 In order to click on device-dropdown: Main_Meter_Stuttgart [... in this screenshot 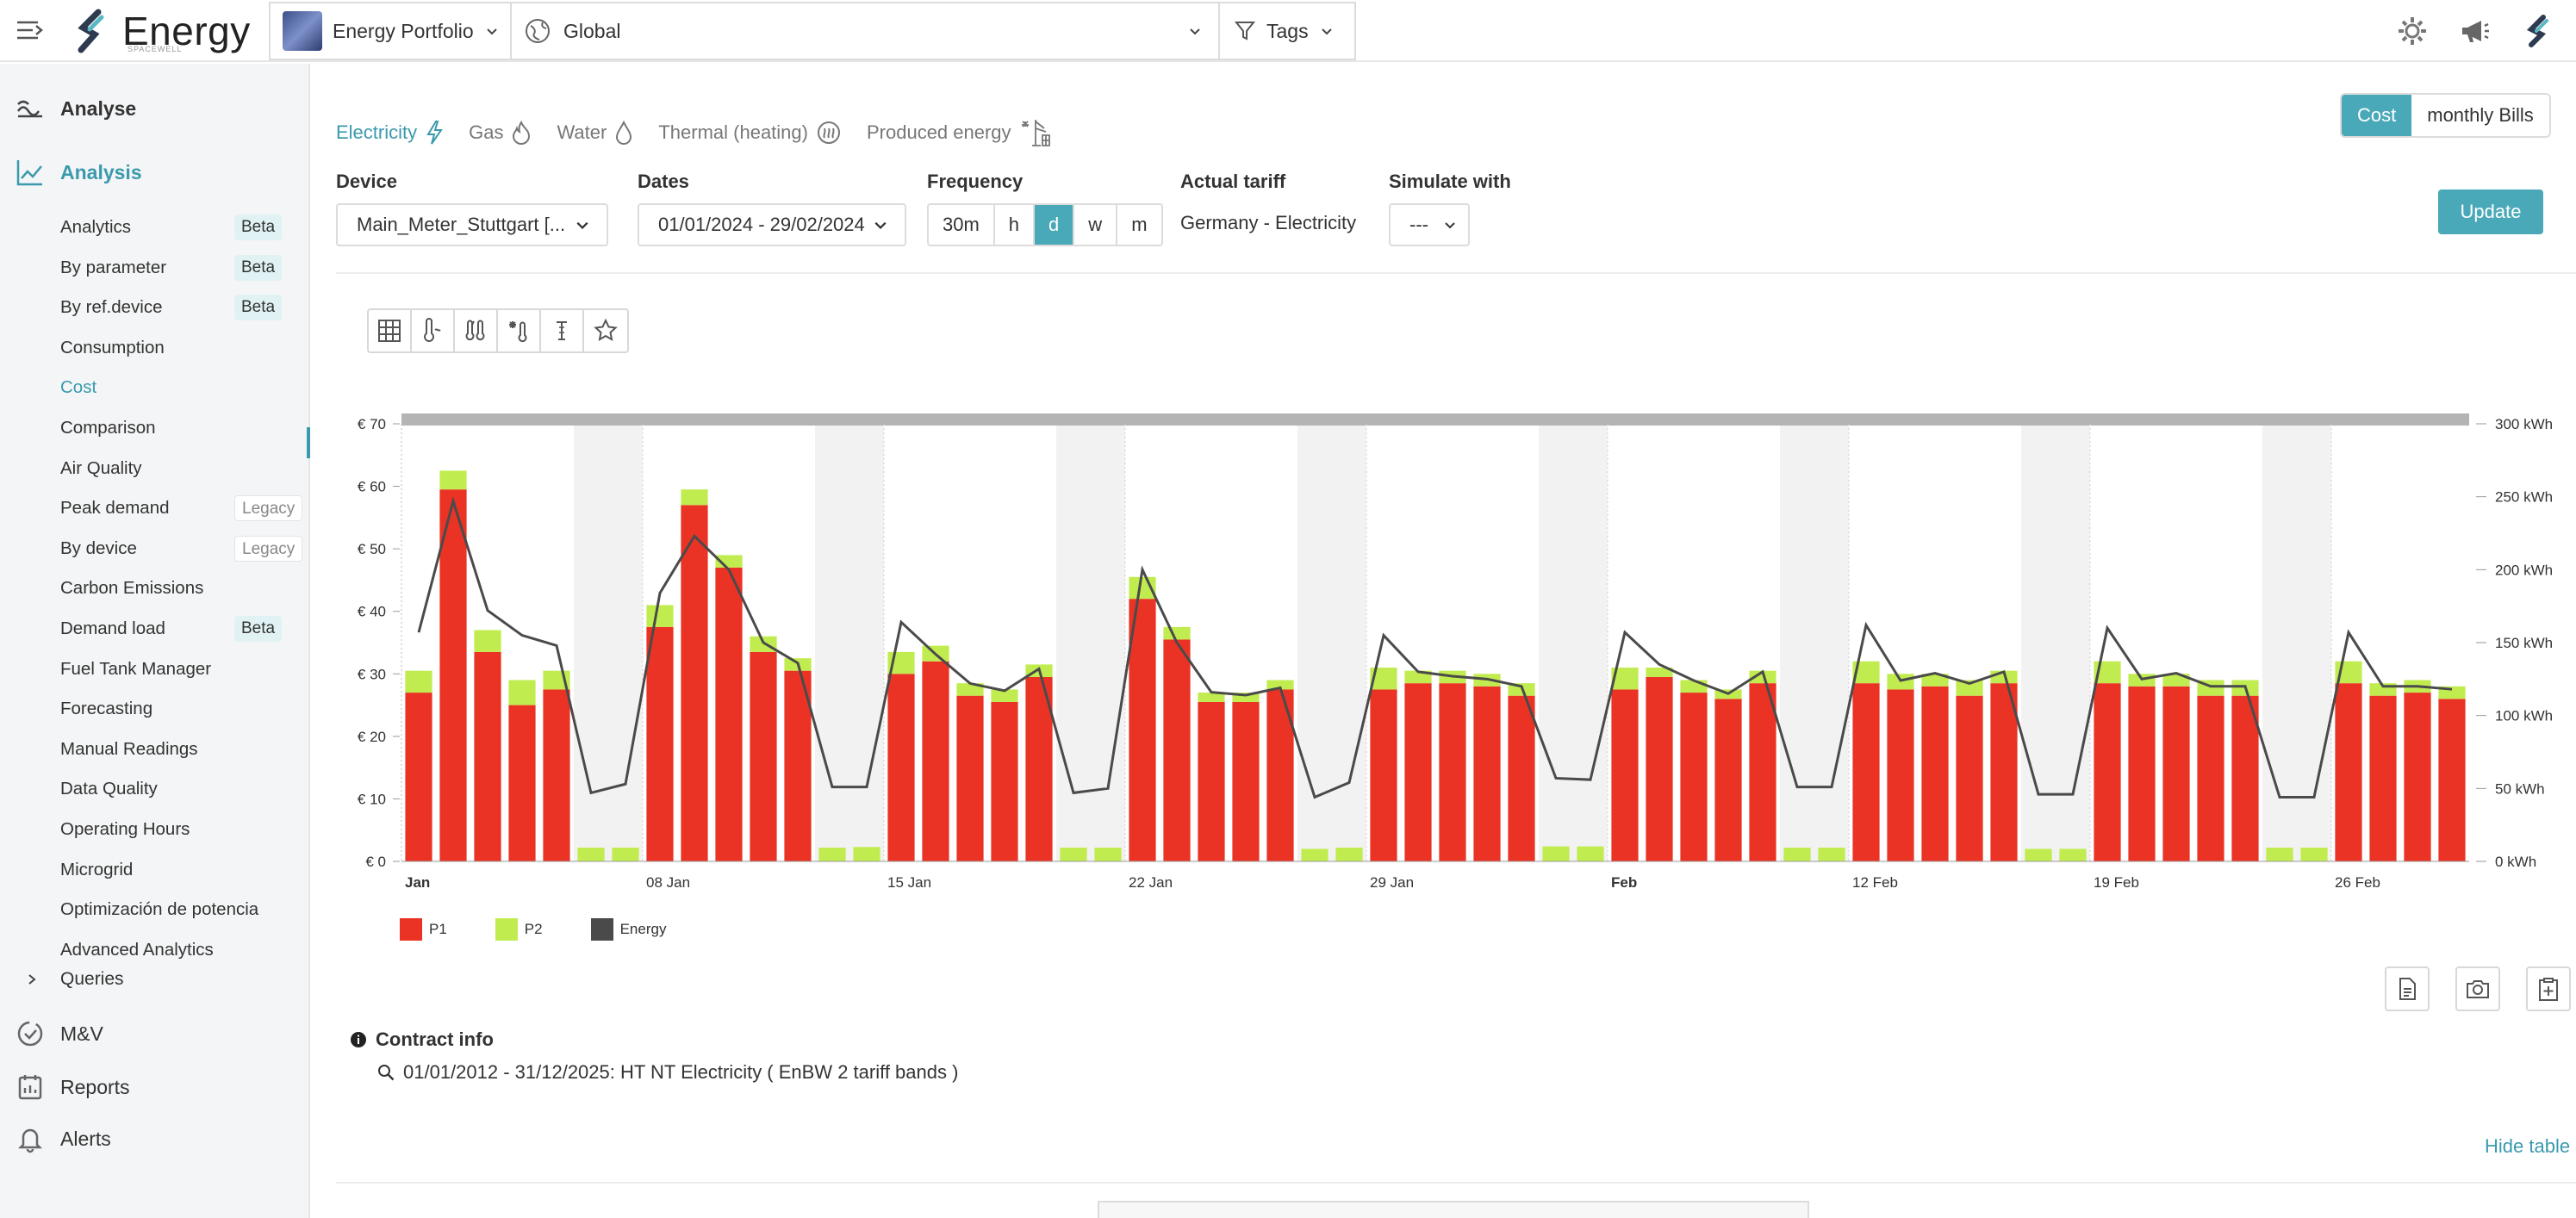, I will do `click(472, 224)`.